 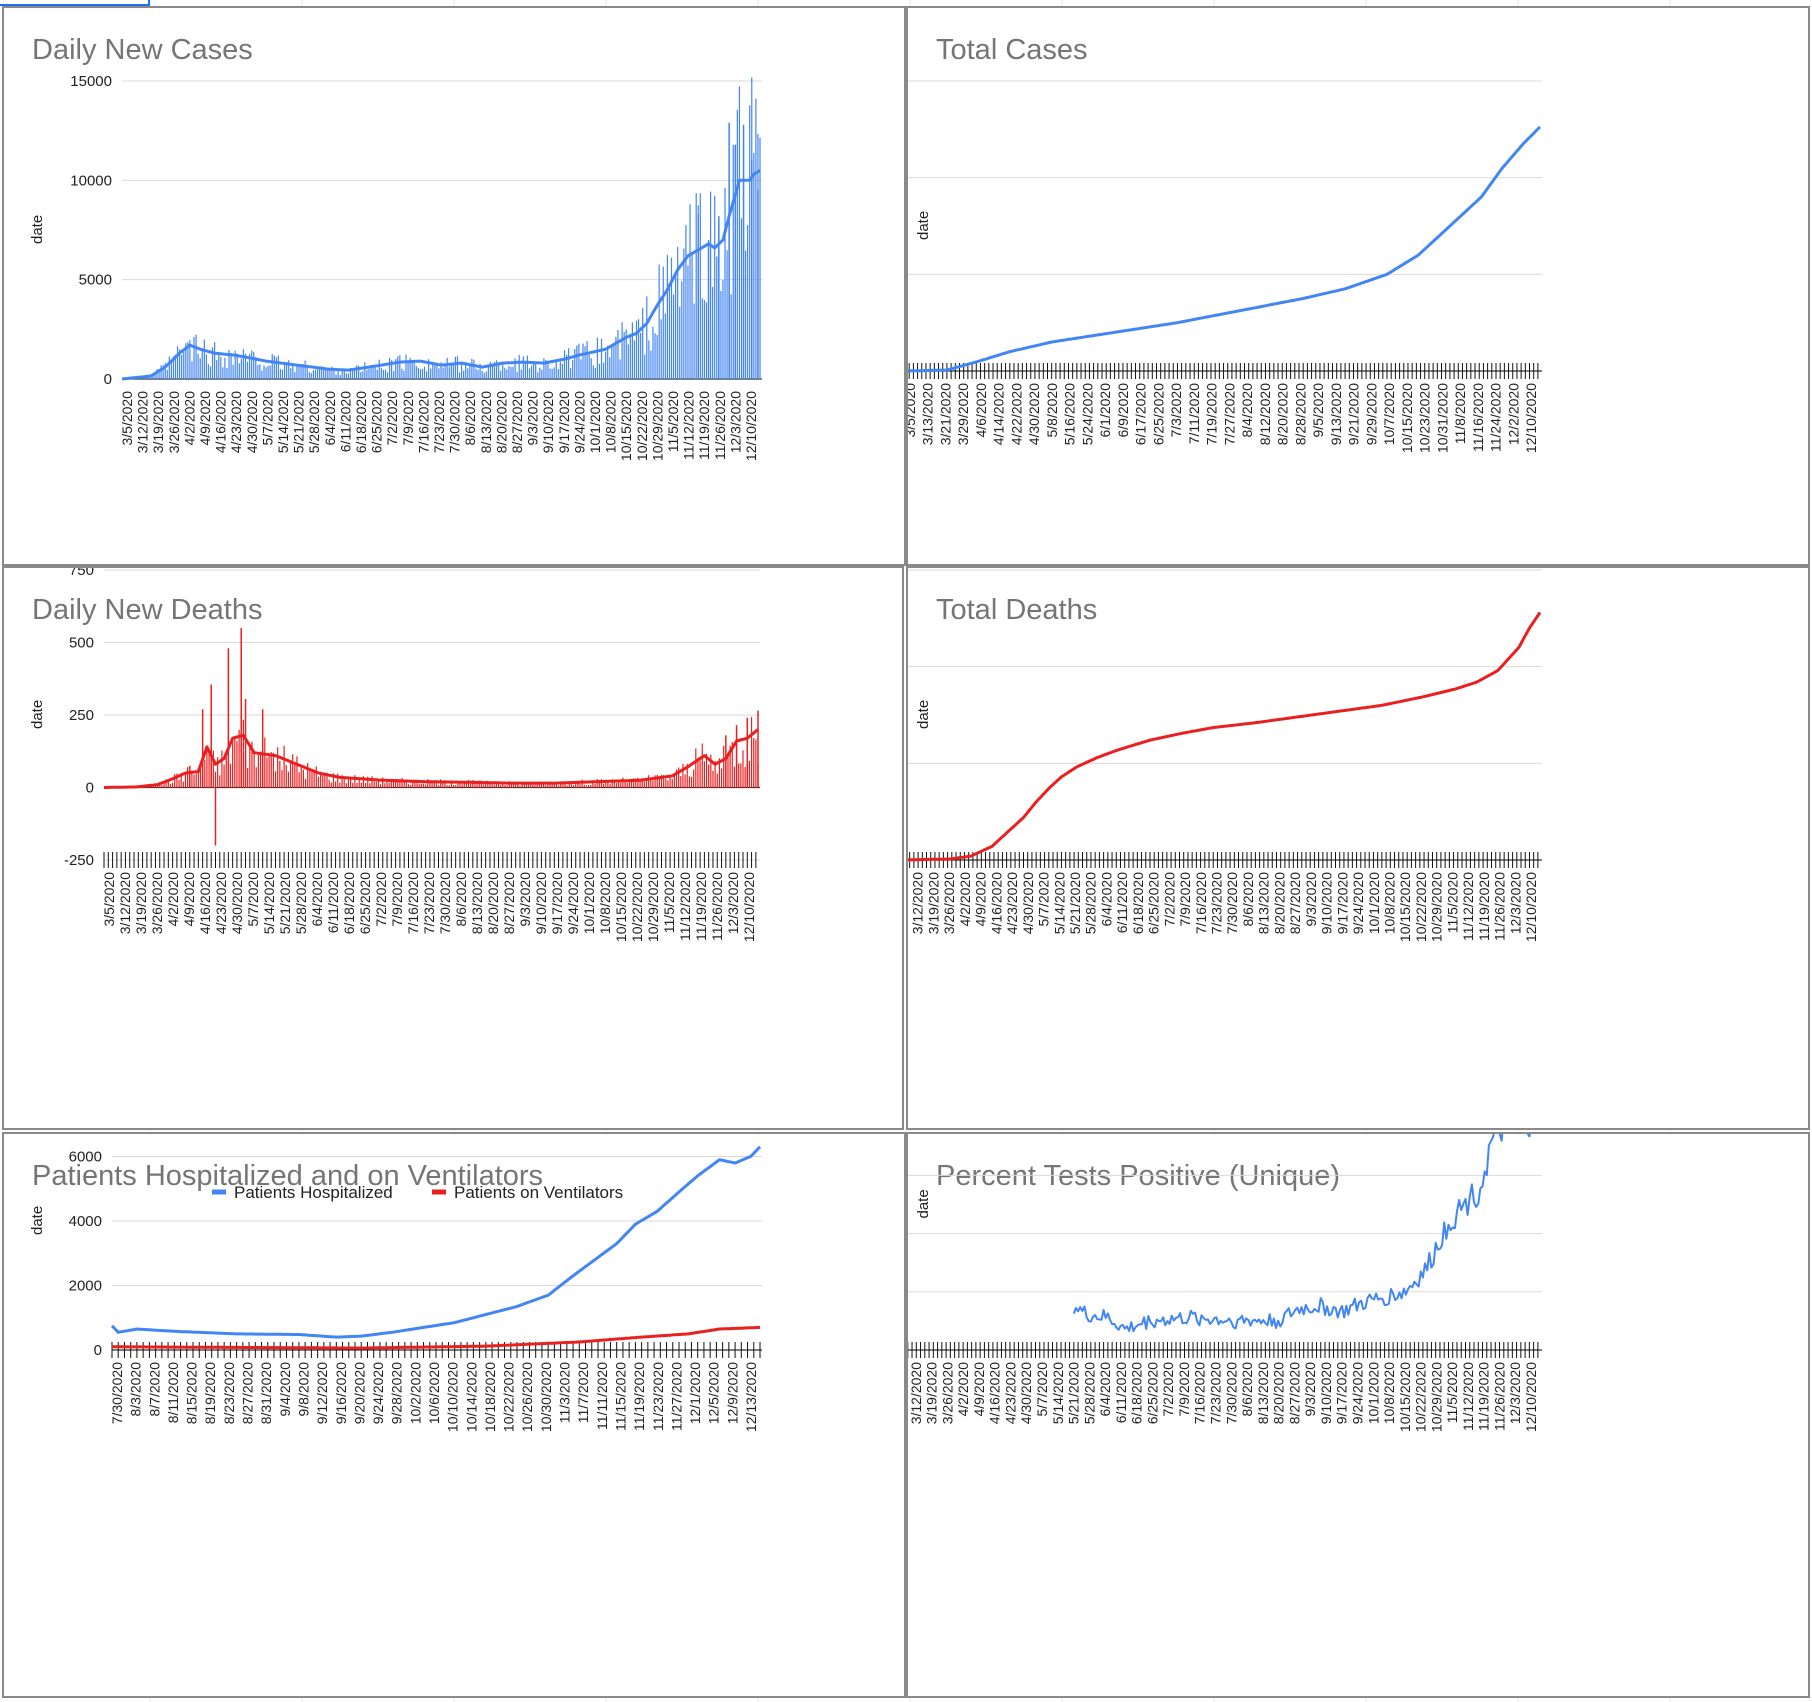 What do you see at coordinates (210, 1393) in the screenshot?
I see `x-tick-label: 8/19/2020` at bounding box center [210, 1393].